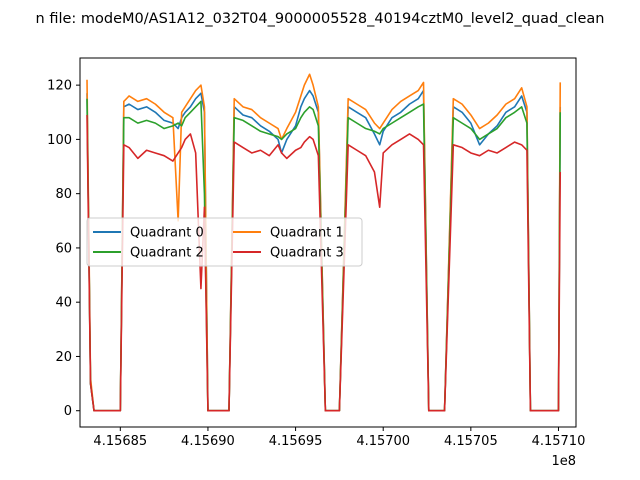  What do you see at coordinates (120, 441) in the screenshot?
I see `x-tick-label: 4.15685` at bounding box center [120, 441].